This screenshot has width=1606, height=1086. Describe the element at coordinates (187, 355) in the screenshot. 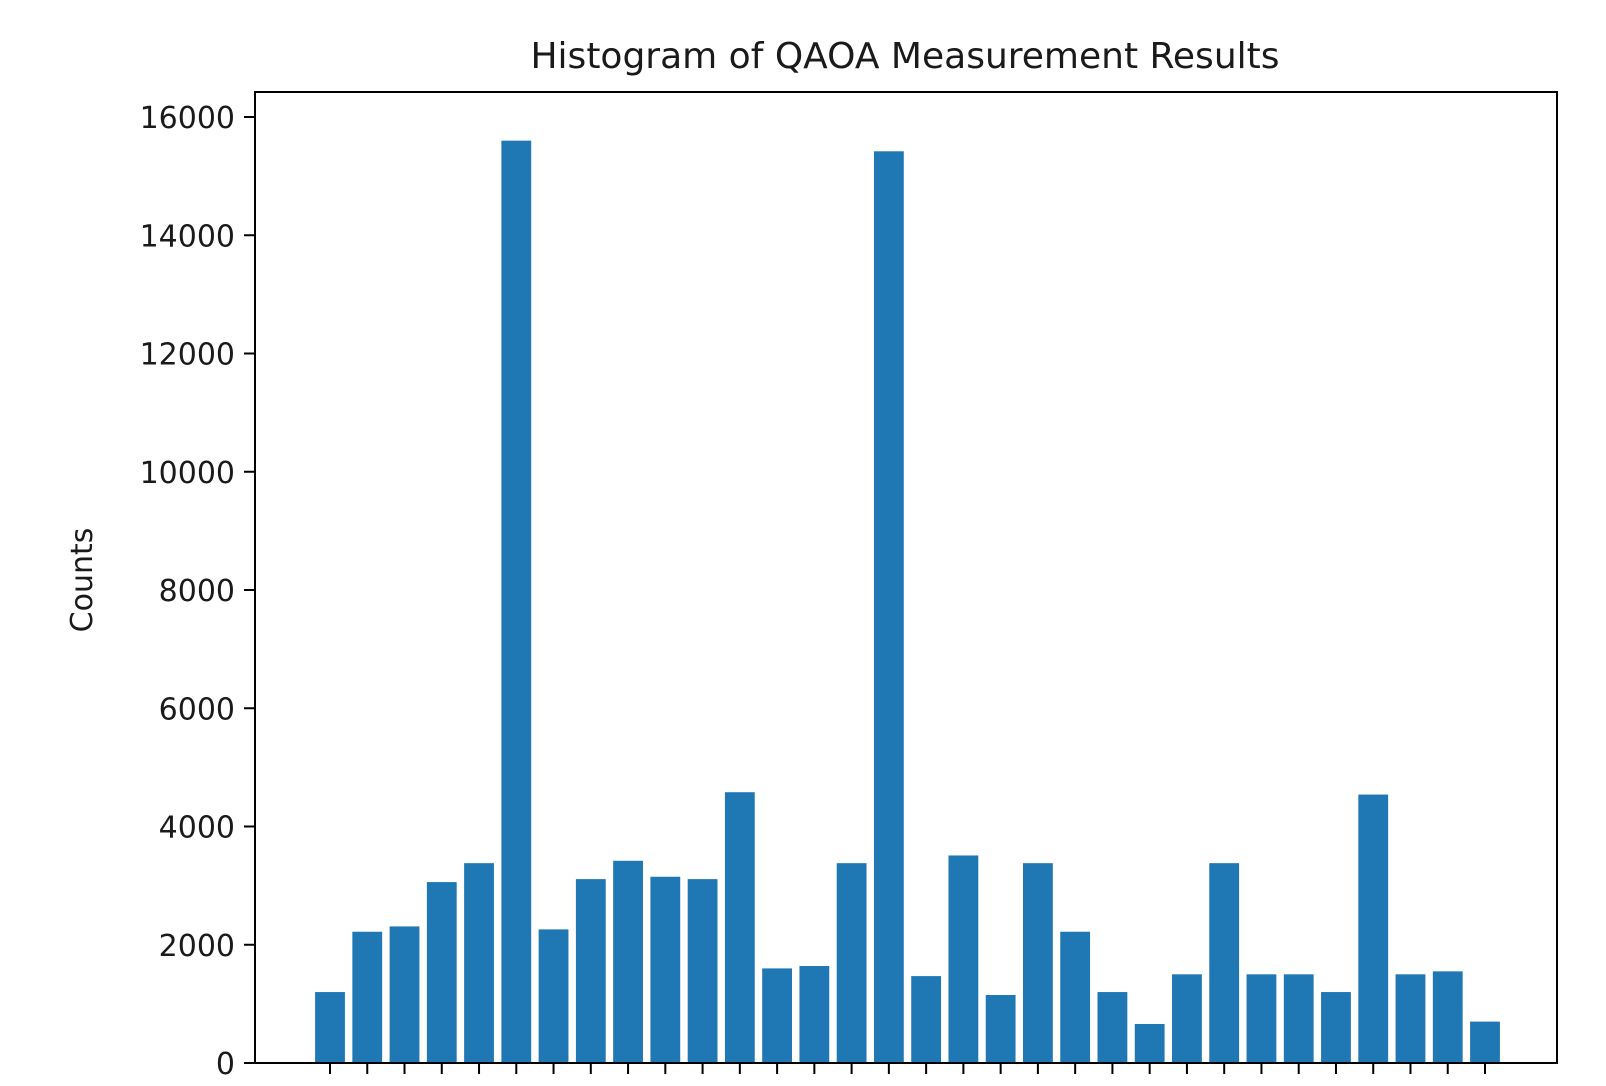

I see `y-tick-label: 12000` at that location.